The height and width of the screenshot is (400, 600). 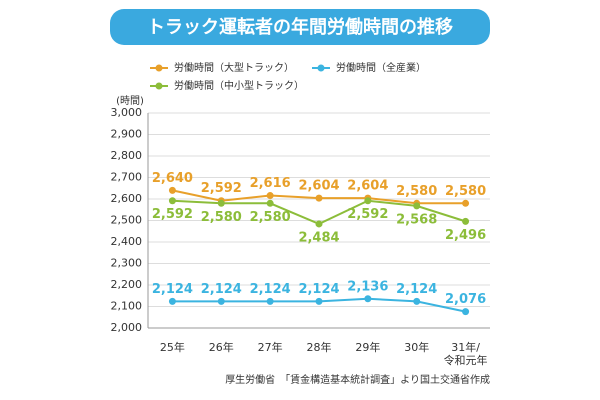 I want to click on data-label: 2,640, so click(x=172, y=178).